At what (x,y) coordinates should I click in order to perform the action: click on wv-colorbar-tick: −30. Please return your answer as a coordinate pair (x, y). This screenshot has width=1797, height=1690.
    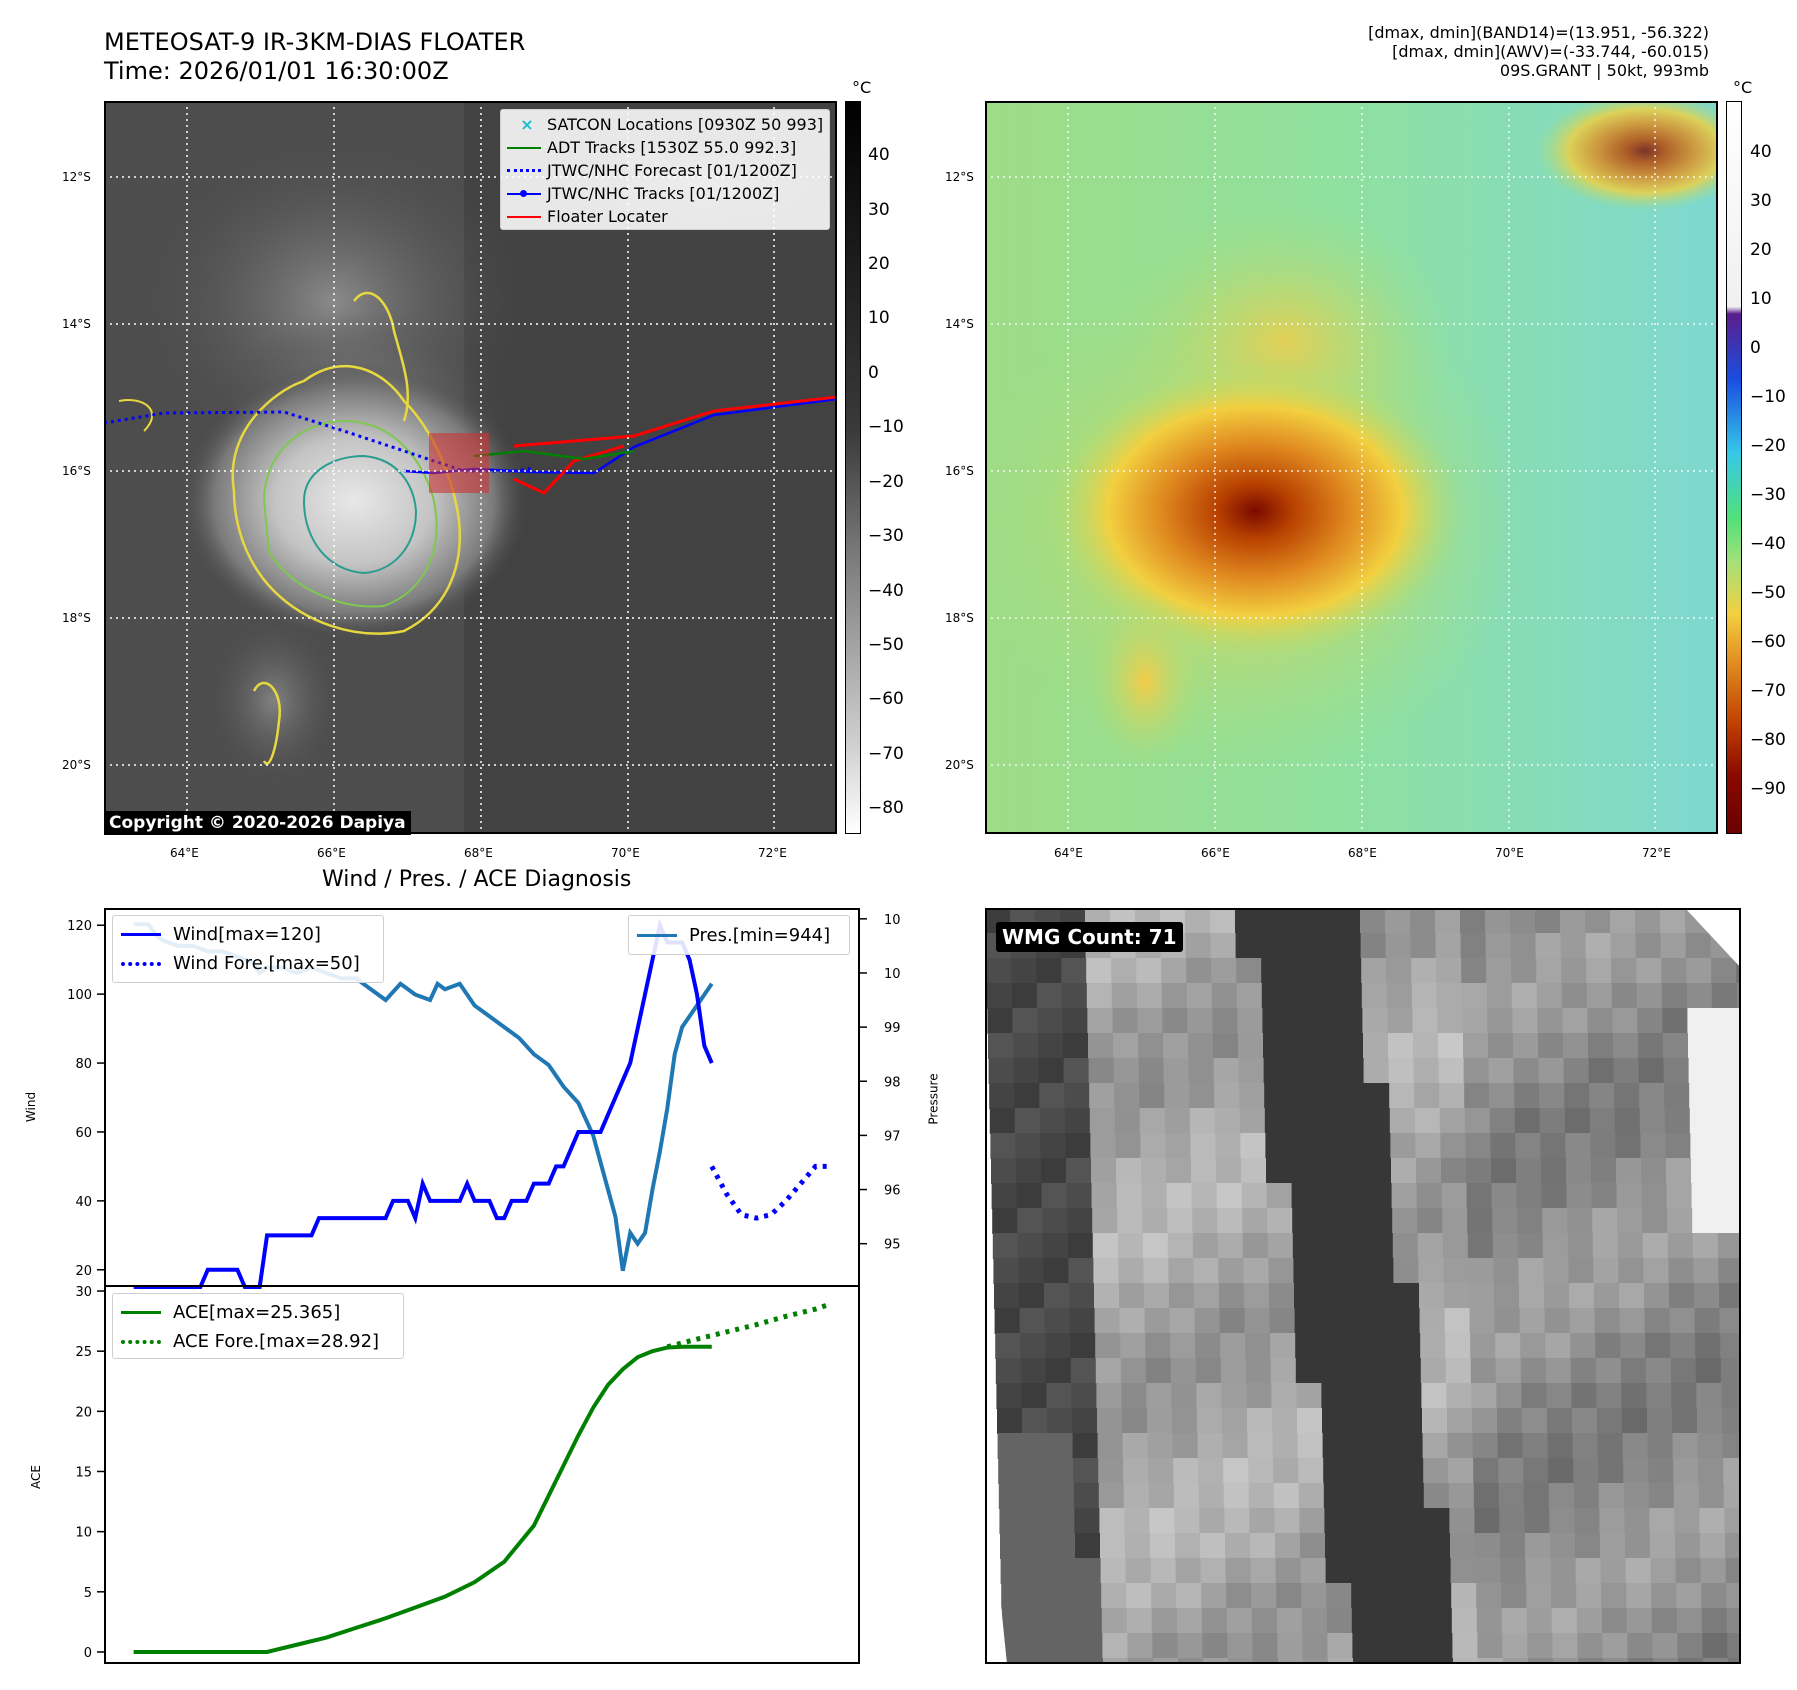
    Looking at the image, I should click on (1768, 495).